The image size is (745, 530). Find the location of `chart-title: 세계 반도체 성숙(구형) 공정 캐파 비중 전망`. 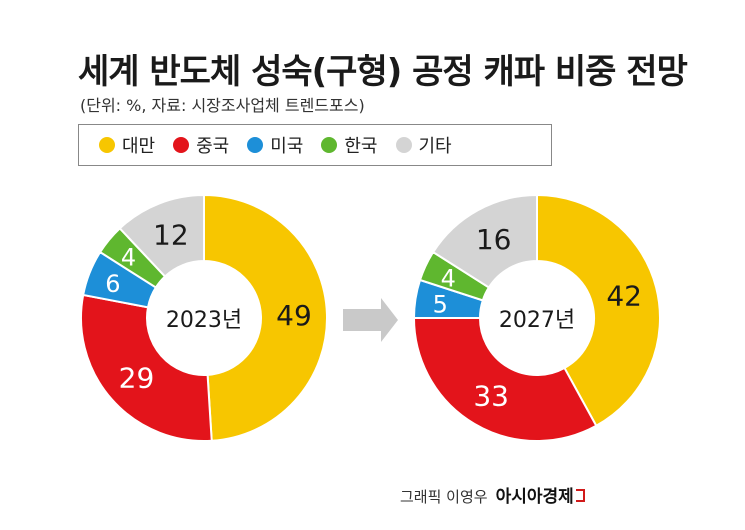

chart-title: 세계 반도체 성숙(구형) 공정 캐파 비중 전망 is located at coordinates (383, 72).